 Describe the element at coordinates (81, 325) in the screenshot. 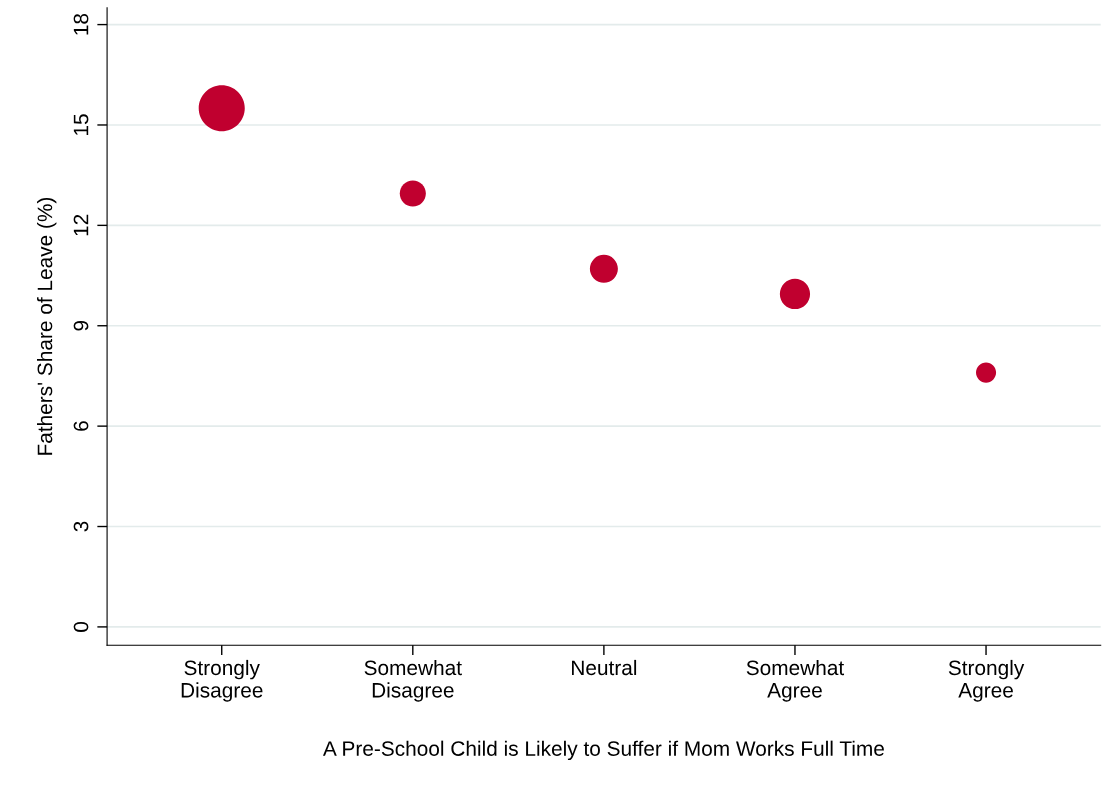

I see `y-tick-label: 9` at that location.